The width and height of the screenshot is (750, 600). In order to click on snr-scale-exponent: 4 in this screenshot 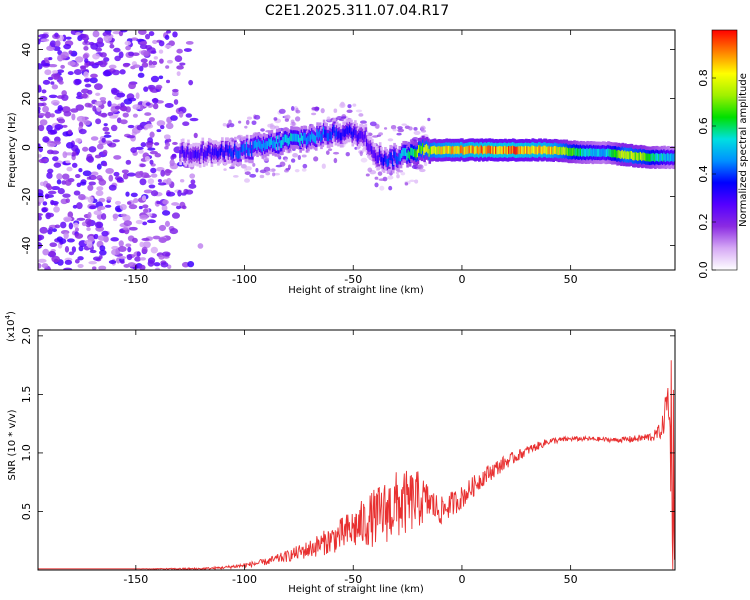, I will do `click(8, 316)`.